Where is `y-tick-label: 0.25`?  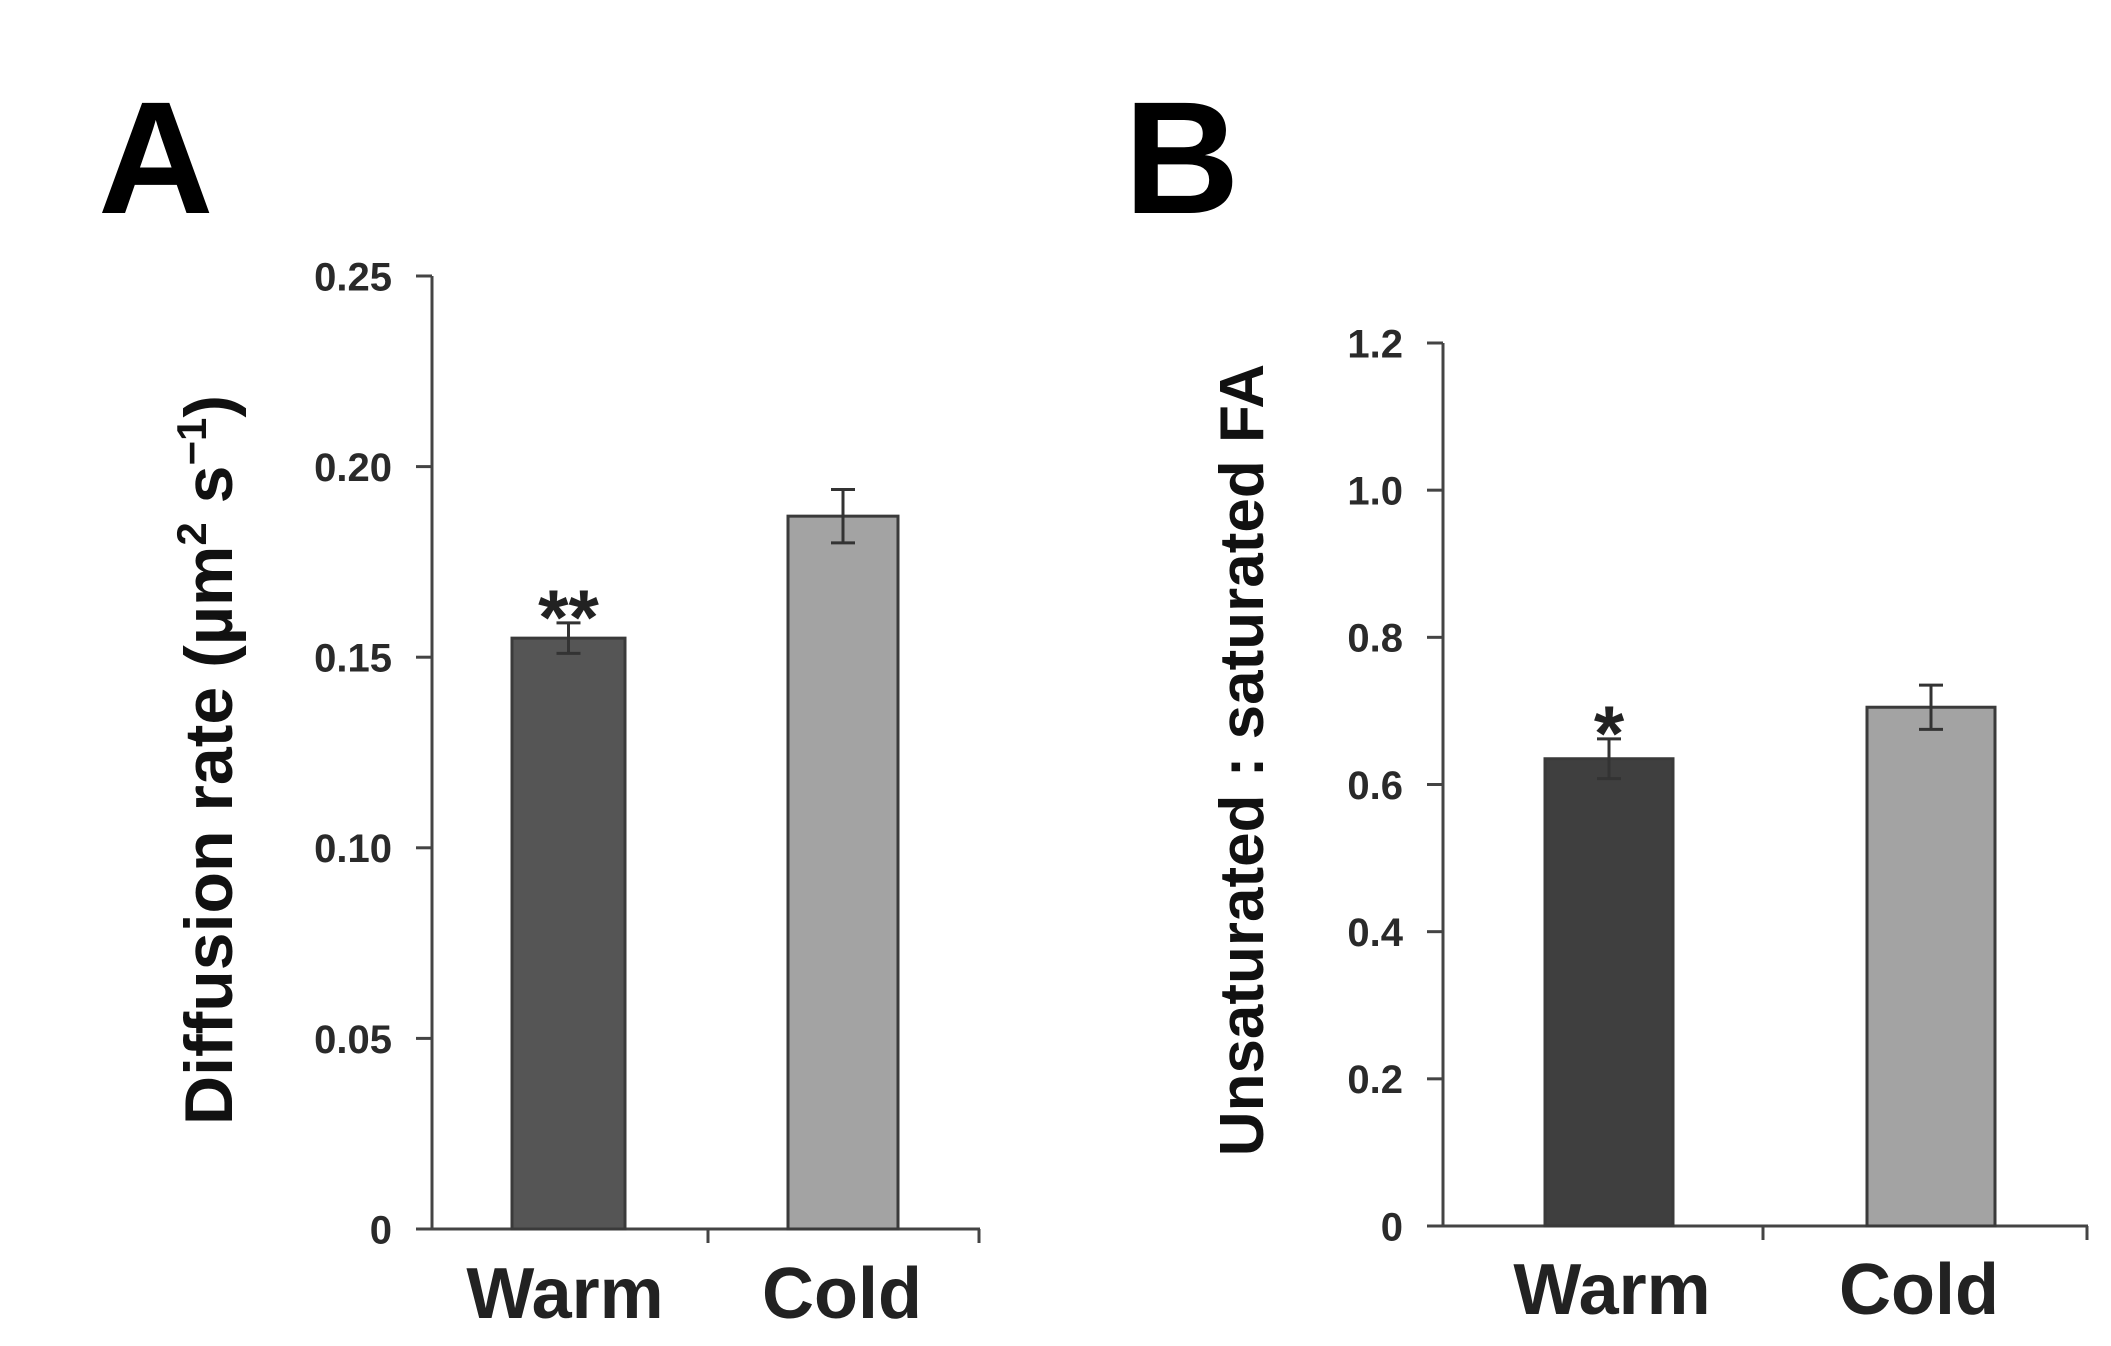
y-tick-label: 0.25 is located at coordinates (353, 277).